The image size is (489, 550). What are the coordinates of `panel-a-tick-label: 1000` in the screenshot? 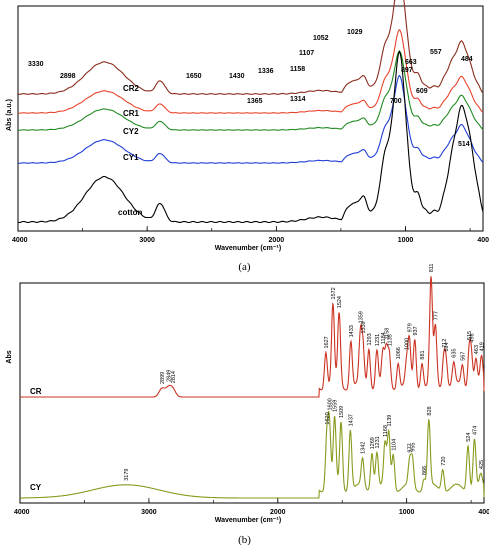 It's located at (406, 240).